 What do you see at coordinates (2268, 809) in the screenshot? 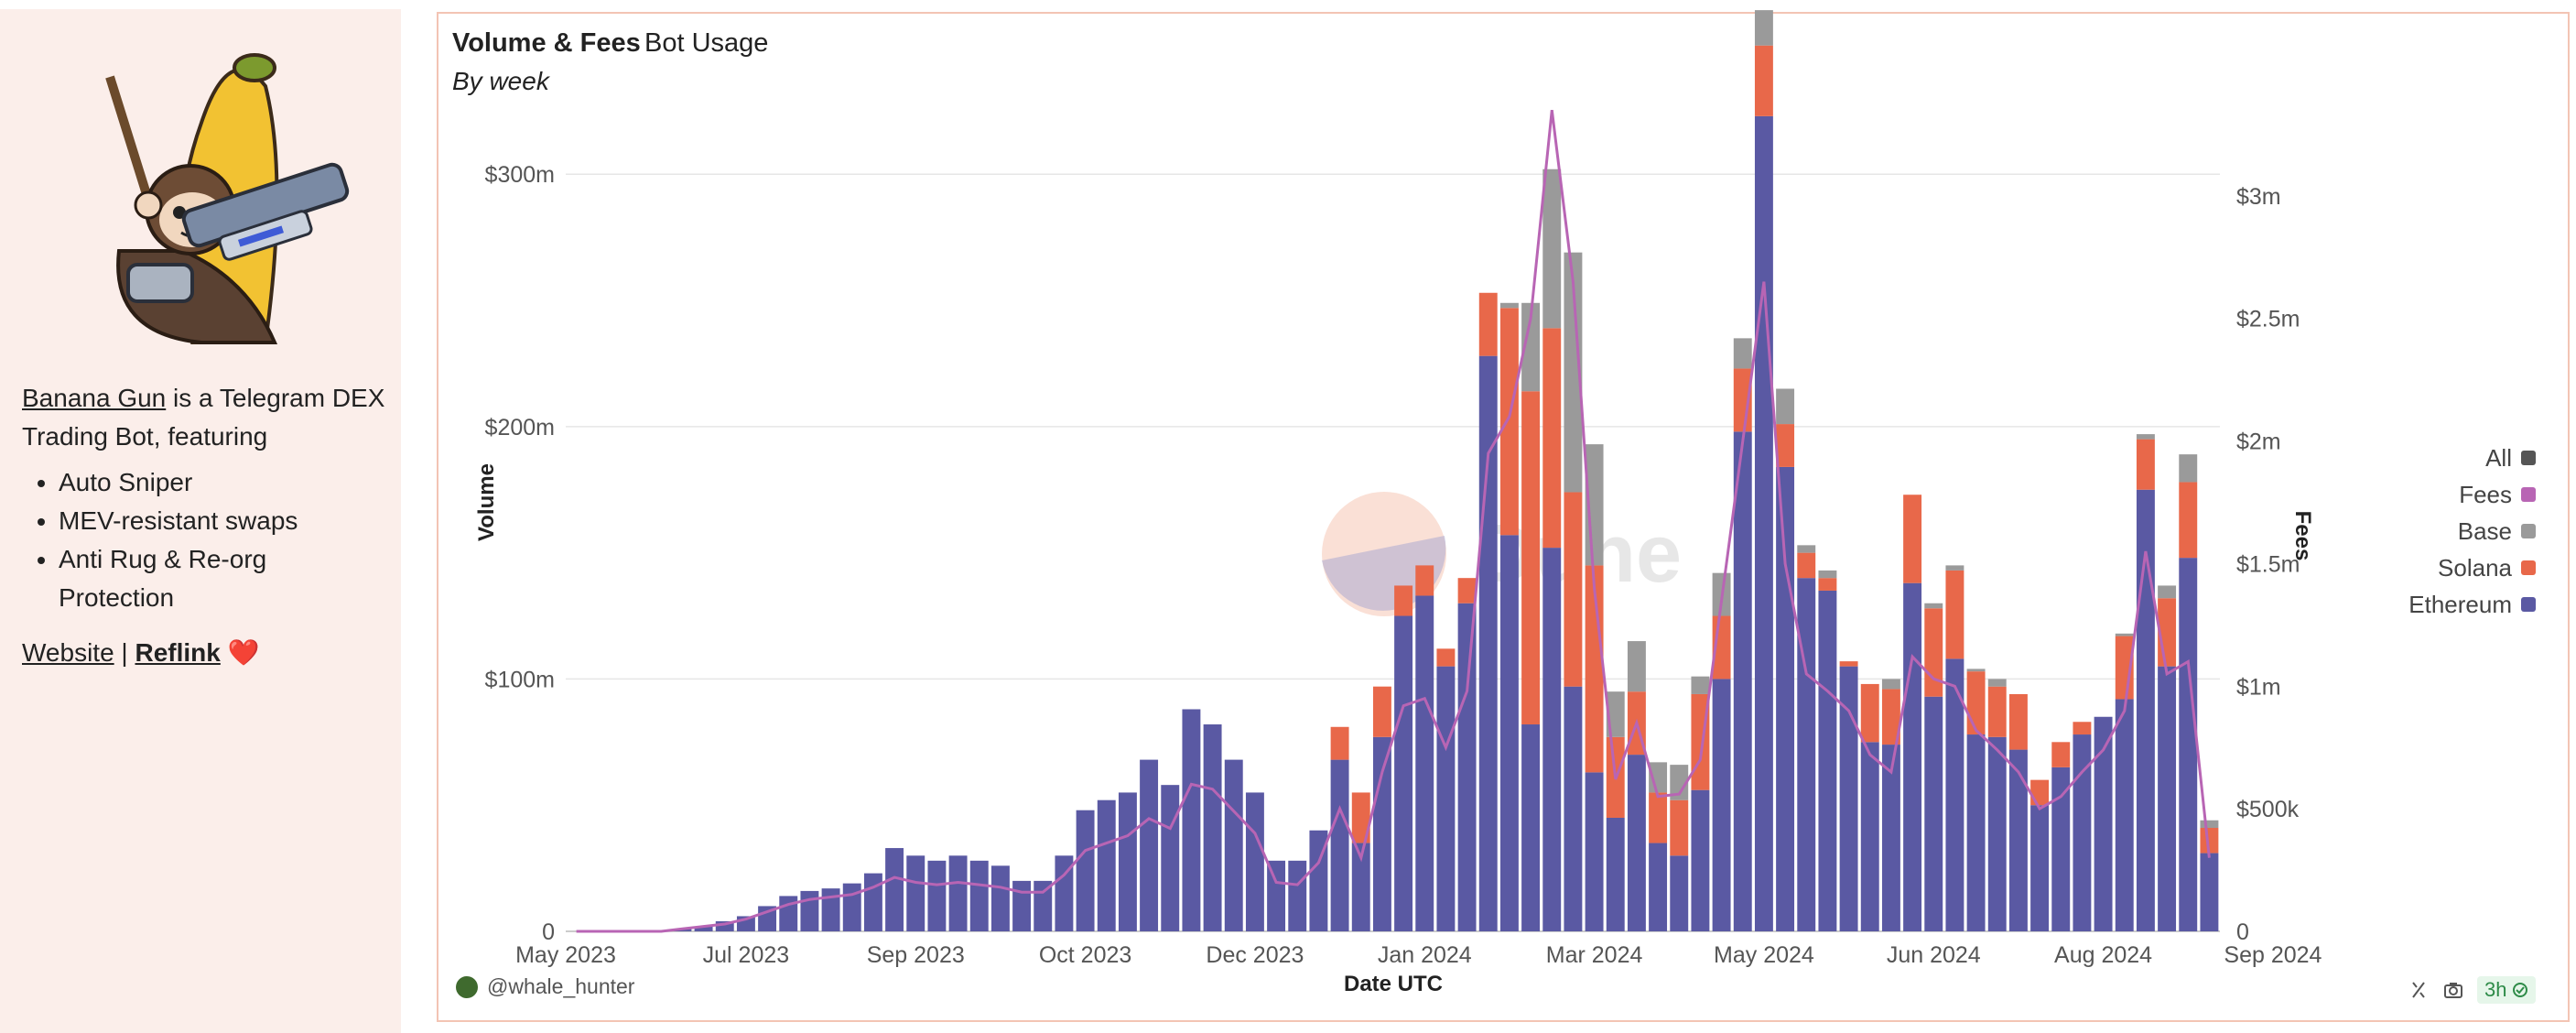
I see `y2-tick-label: $500k` at bounding box center [2268, 809].